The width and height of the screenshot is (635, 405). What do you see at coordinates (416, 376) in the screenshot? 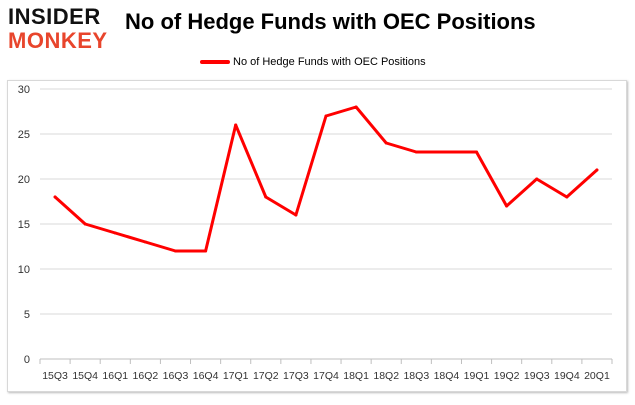
I see `x-tick-label: 18Q3` at bounding box center [416, 376].